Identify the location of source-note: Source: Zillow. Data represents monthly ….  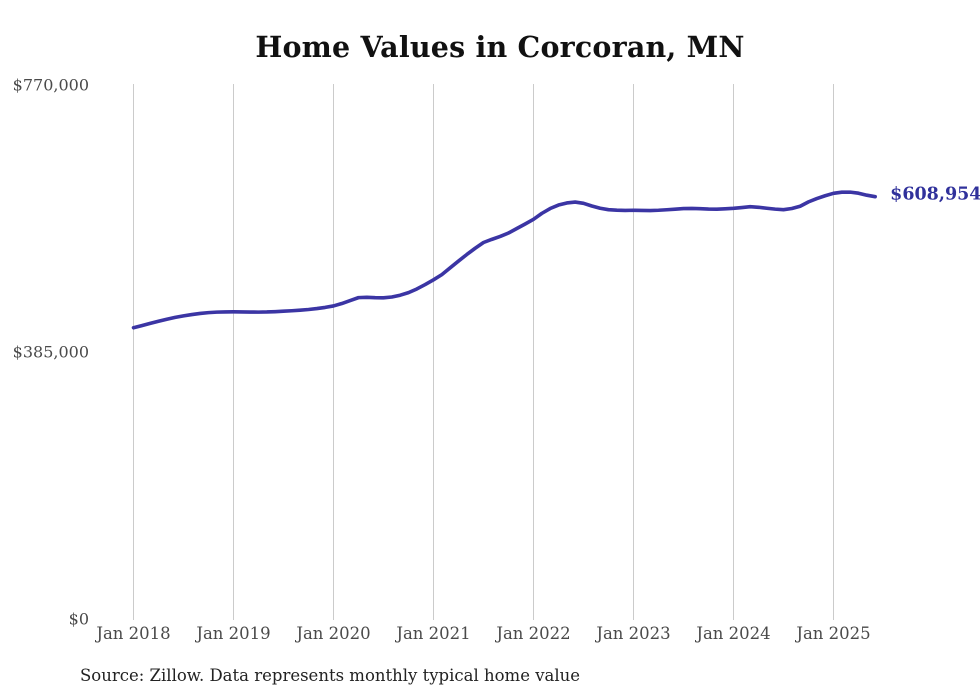
(330, 675).